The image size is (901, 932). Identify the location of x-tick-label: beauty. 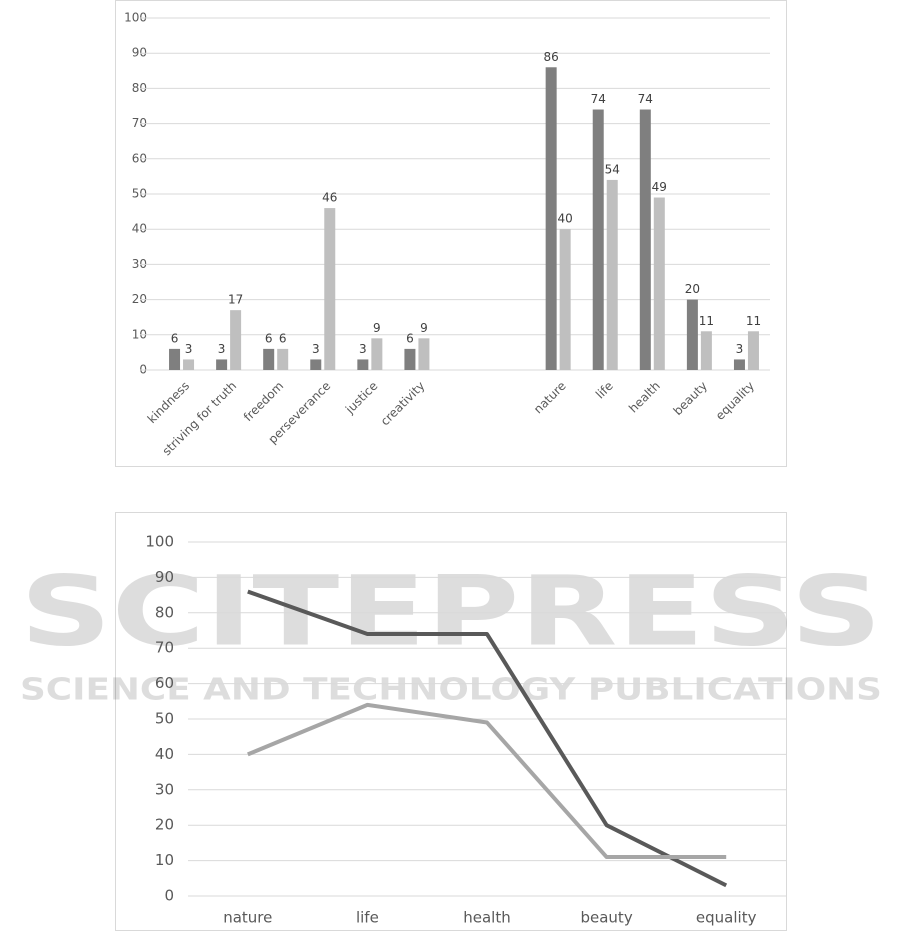
(606, 918).